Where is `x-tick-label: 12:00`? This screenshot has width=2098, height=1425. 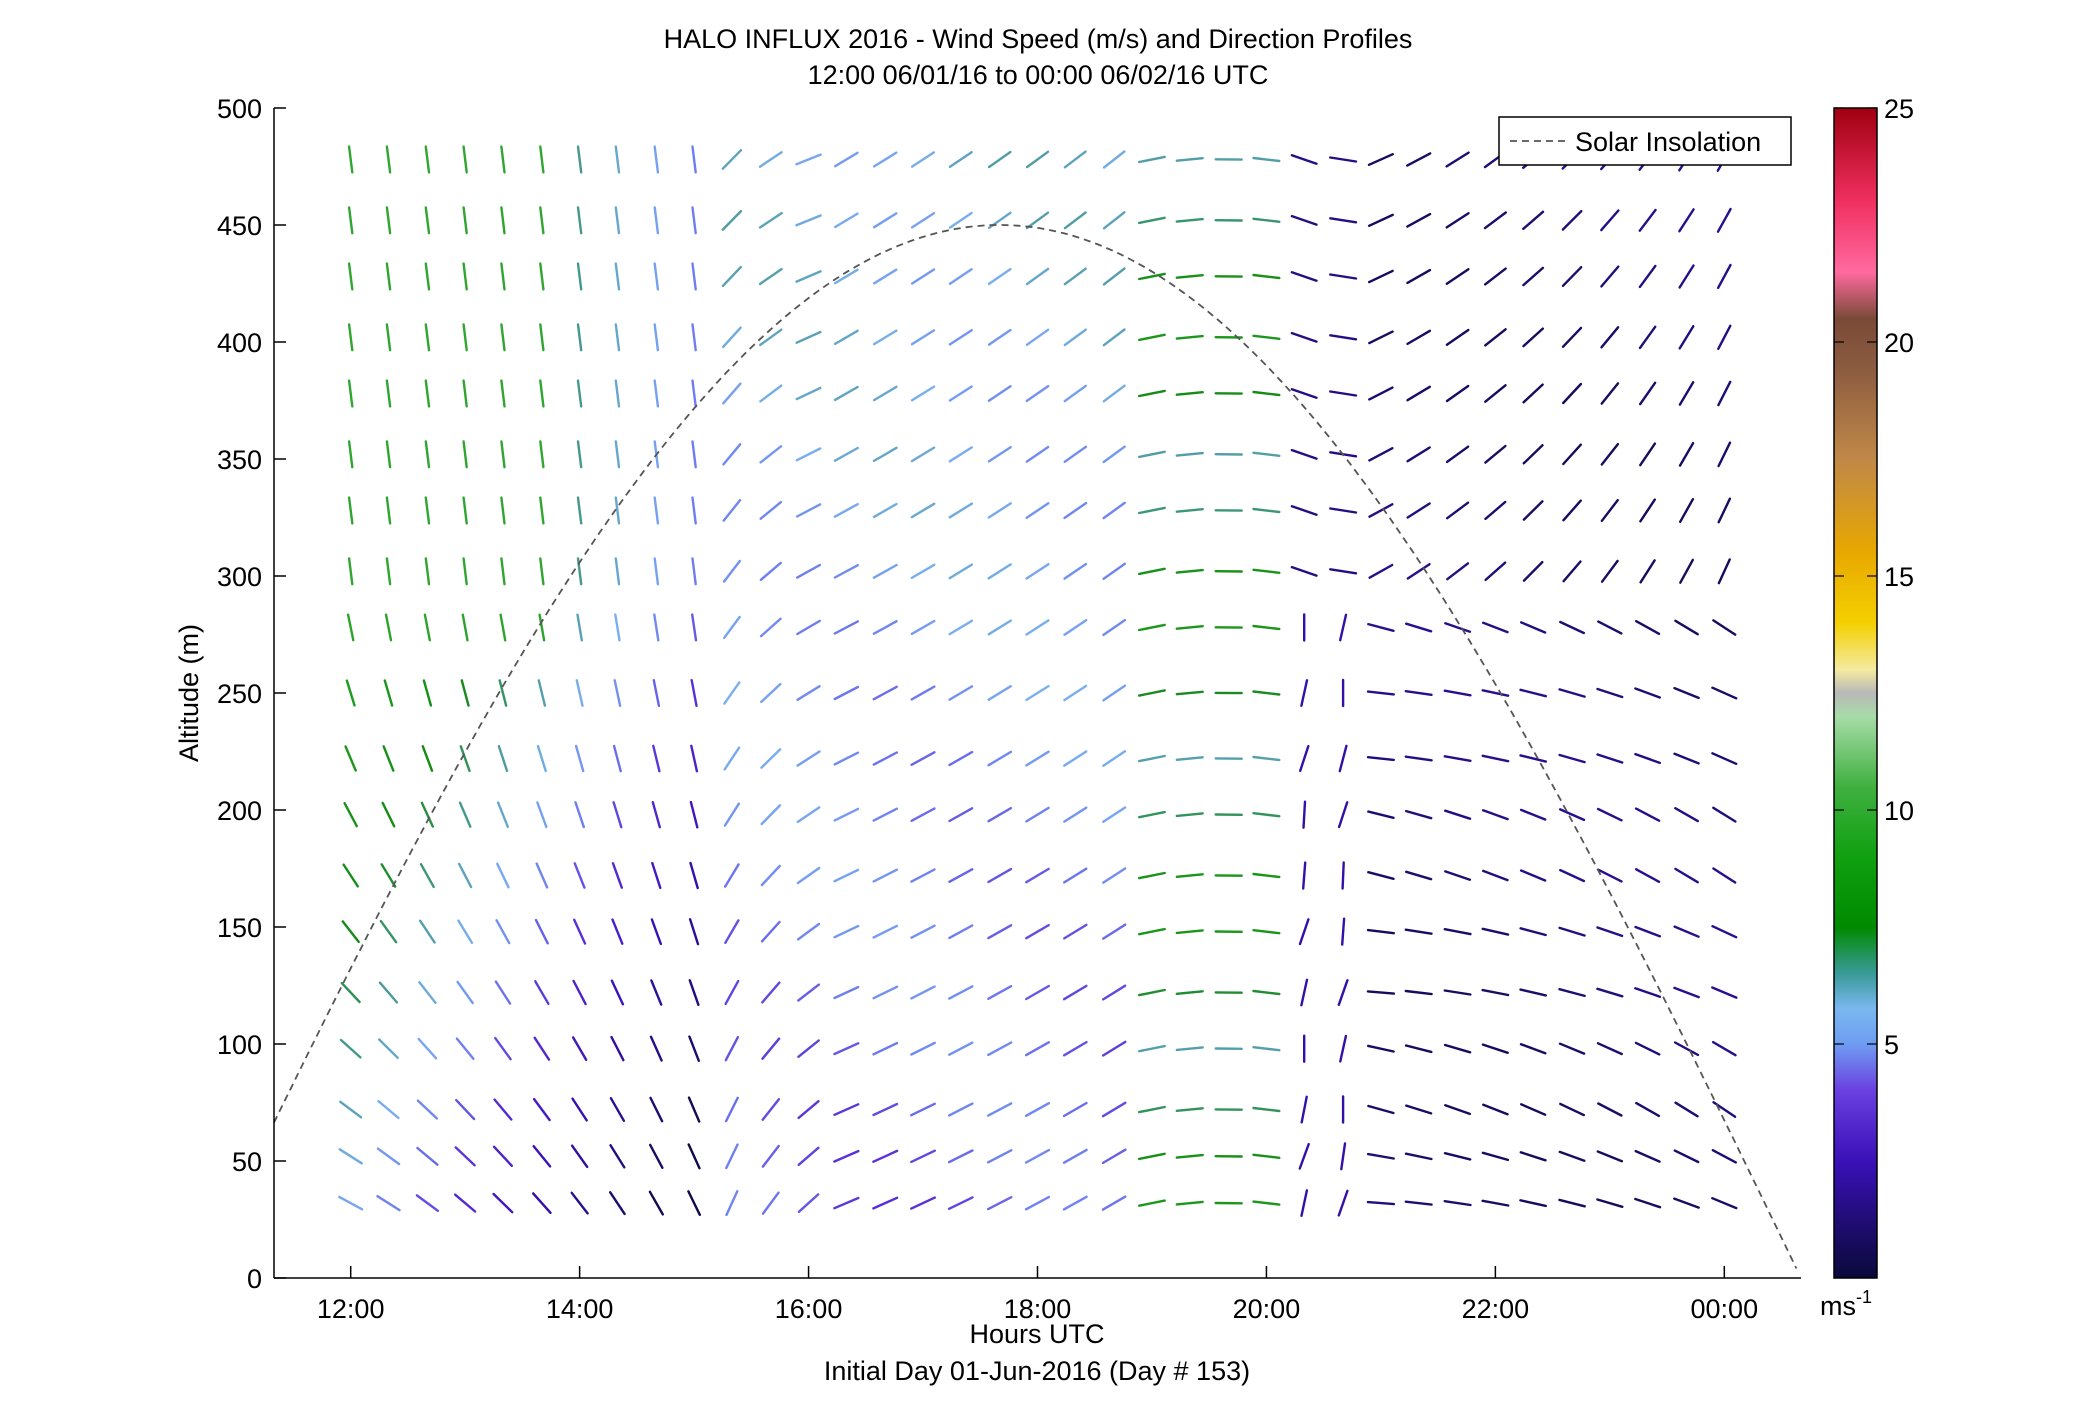
x-tick-label: 12:00 is located at coordinates (351, 1309).